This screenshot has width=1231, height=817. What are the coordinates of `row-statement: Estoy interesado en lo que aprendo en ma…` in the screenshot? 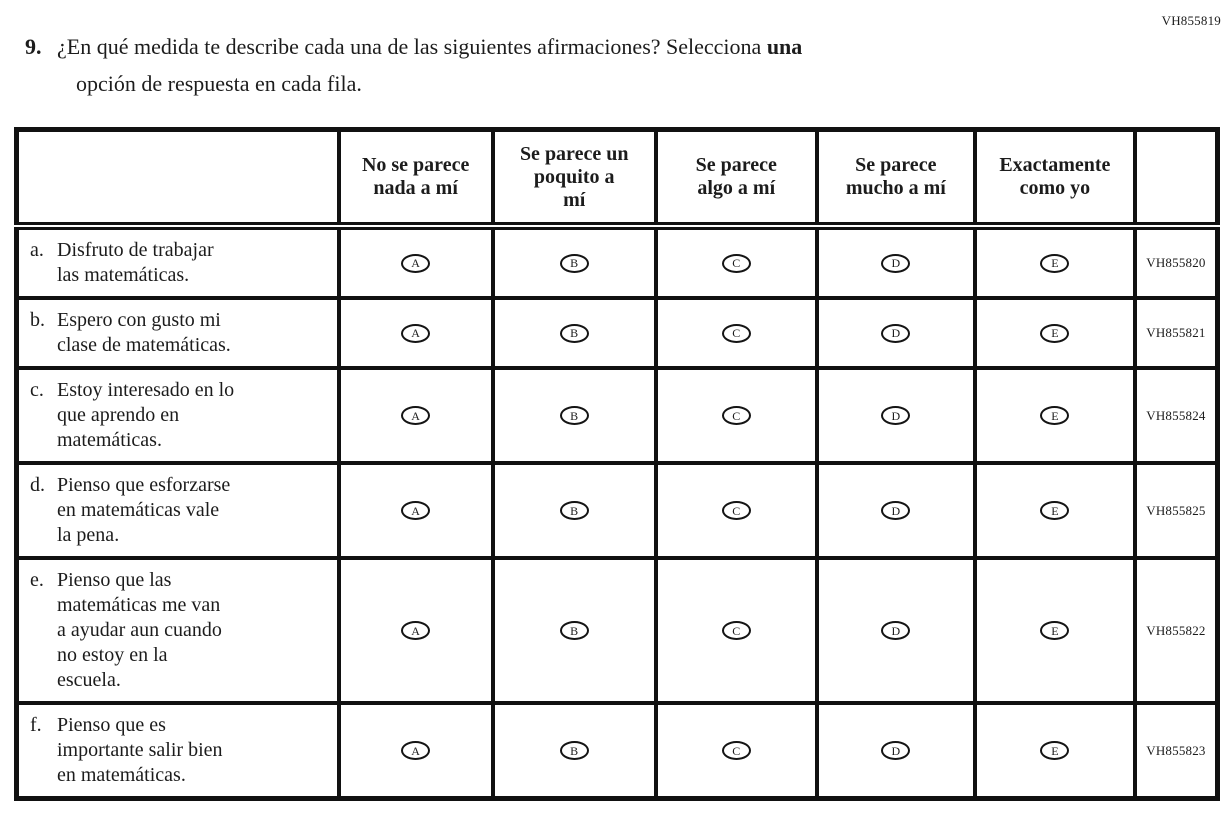 It's located at (146, 415).